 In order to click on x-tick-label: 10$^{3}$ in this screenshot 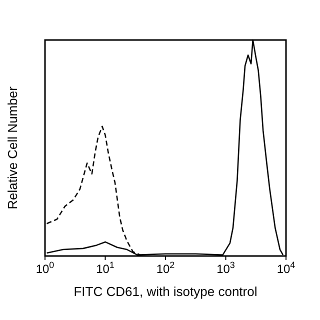, I will do `click(225, 268)`.